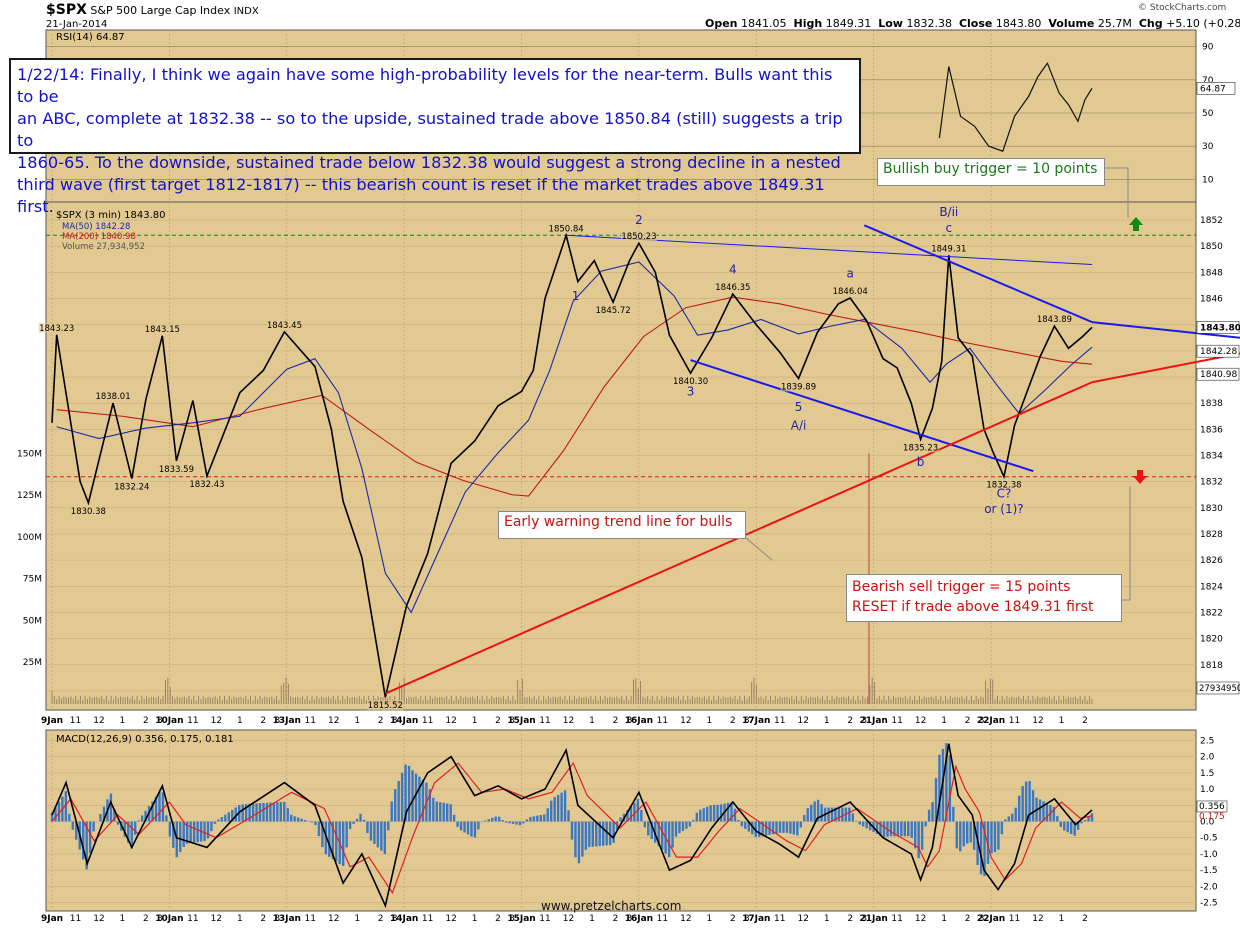 The image size is (1240, 928). I want to click on macd-y-tick-3: -1.0, so click(1209, 855).